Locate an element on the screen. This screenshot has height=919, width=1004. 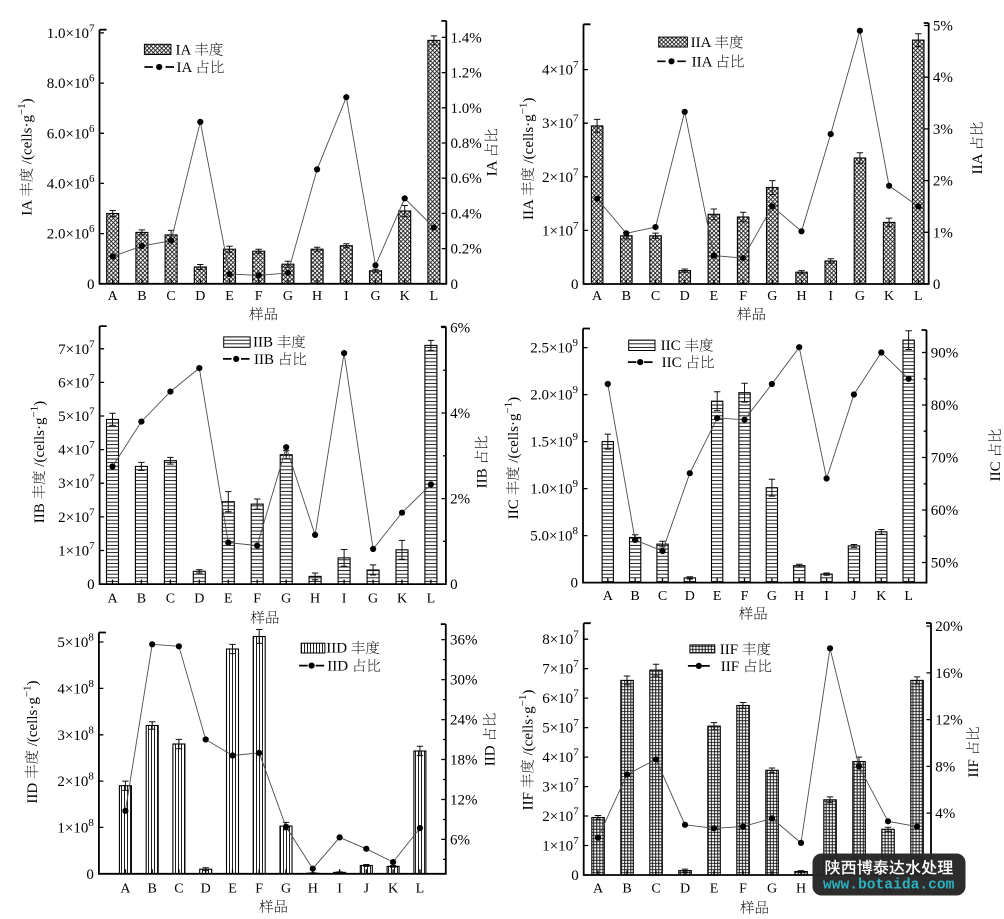
svg-text: 0.2% is located at coordinates (466, 250).